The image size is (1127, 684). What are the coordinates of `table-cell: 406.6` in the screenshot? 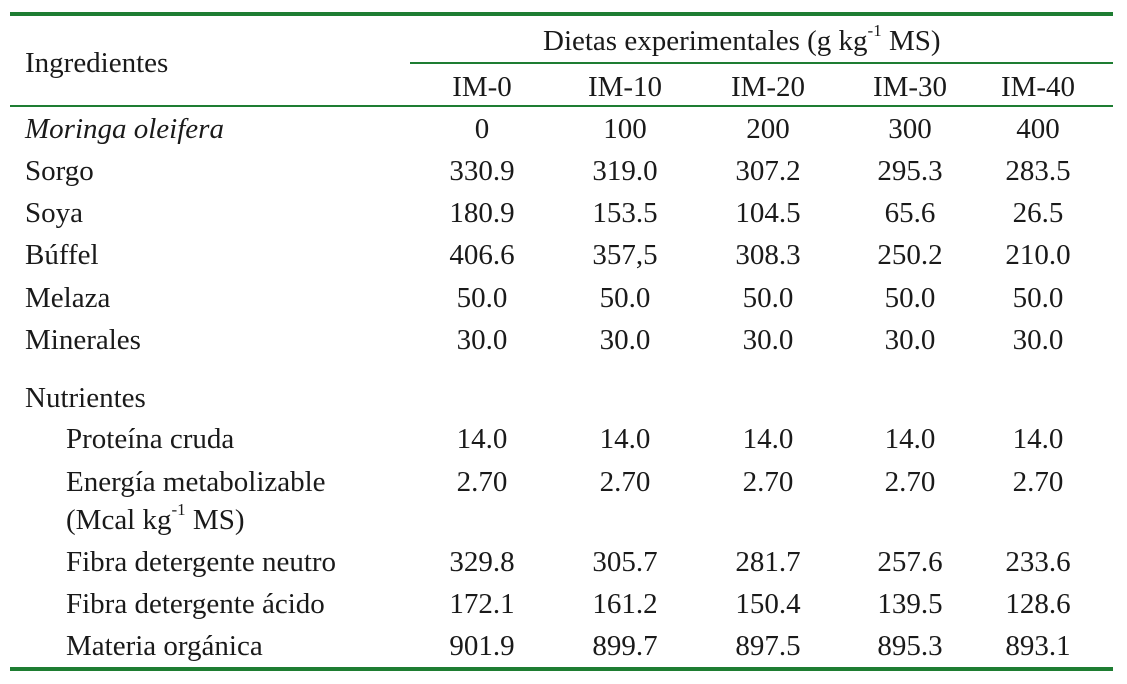 It's located at (482, 255).